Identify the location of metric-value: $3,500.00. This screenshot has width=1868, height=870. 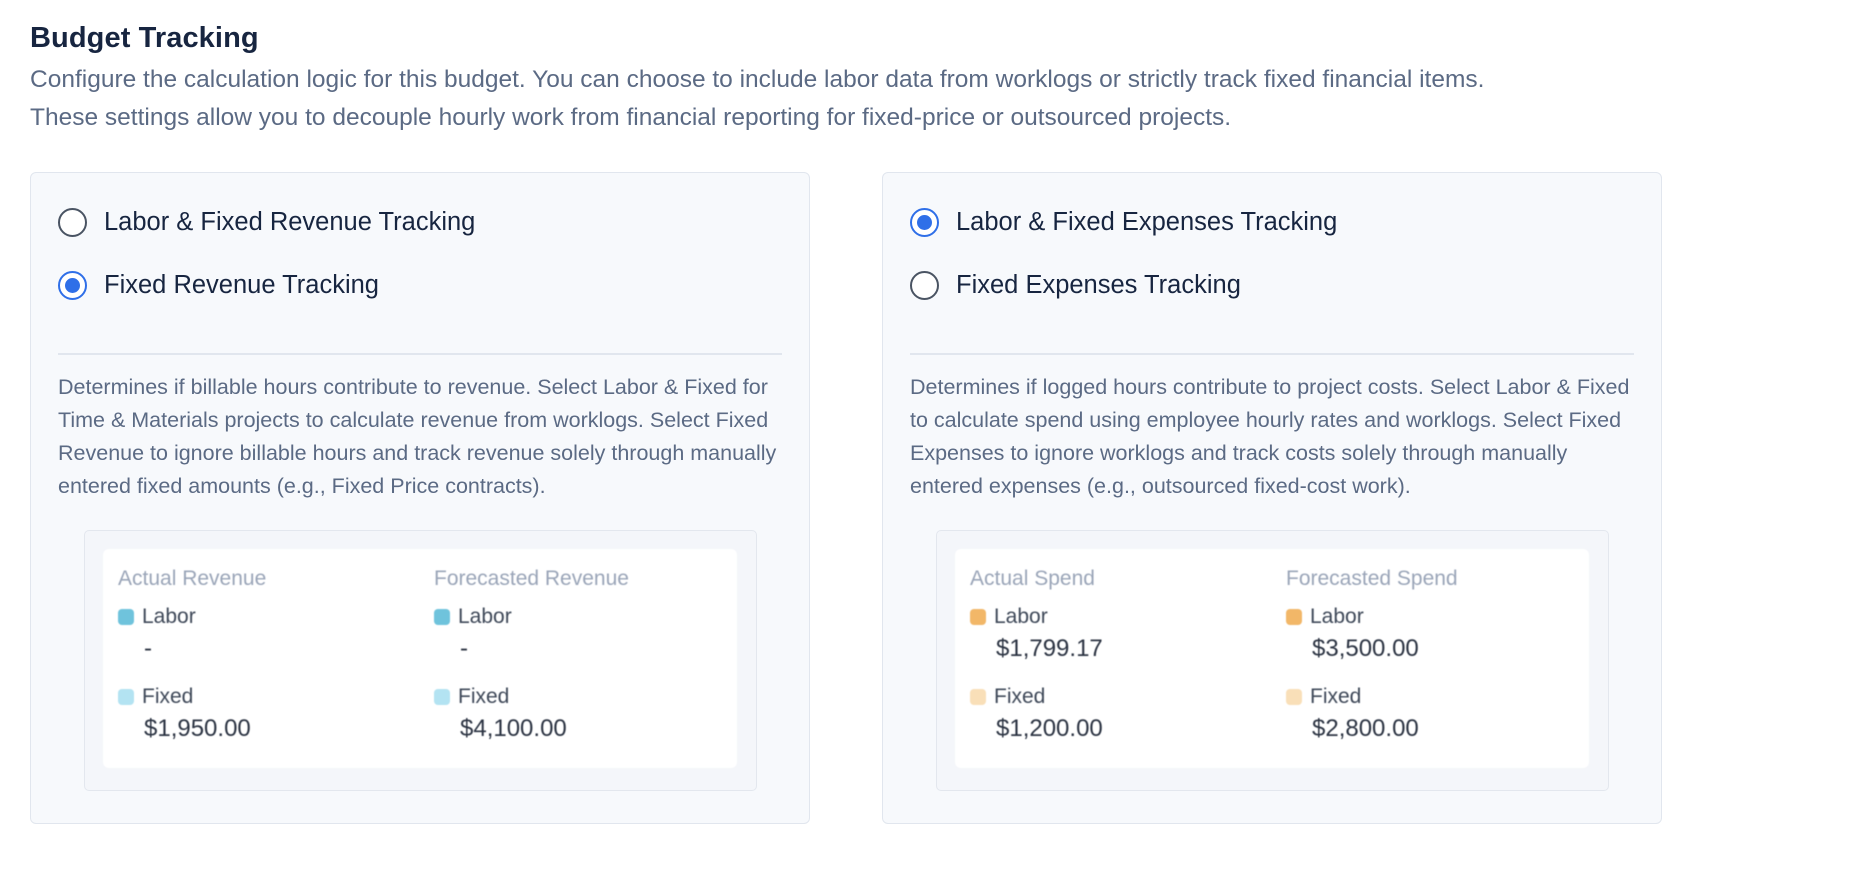
(1365, 648).